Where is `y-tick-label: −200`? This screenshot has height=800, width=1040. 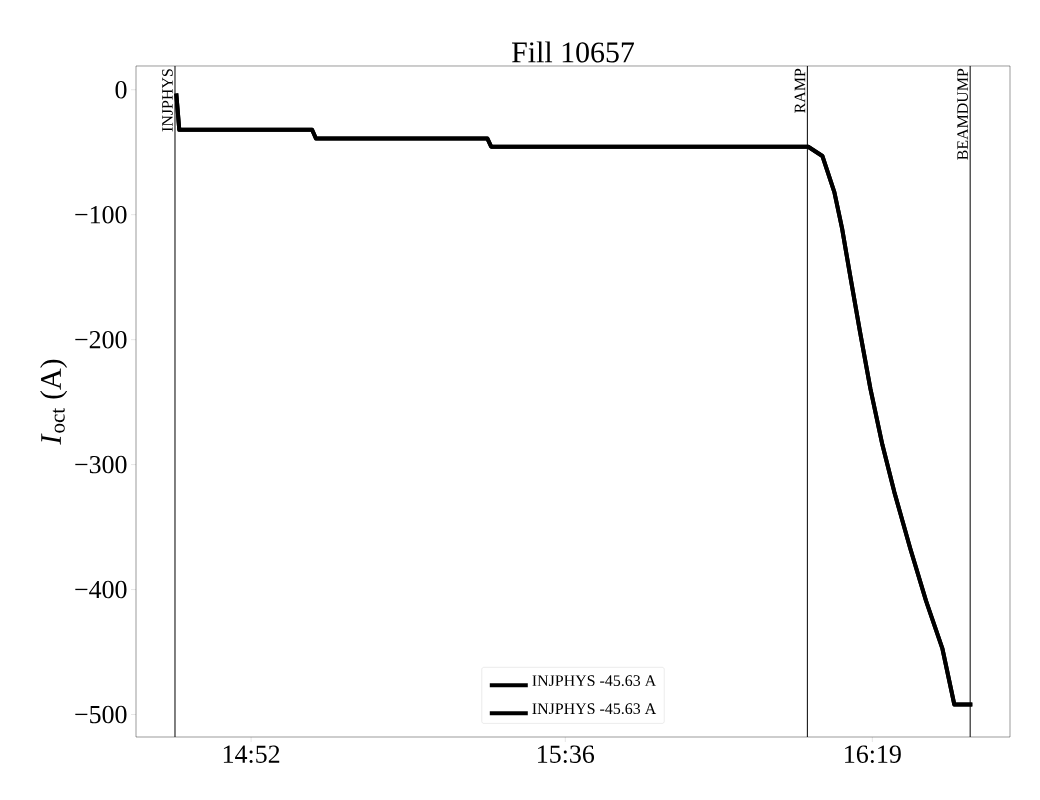
y-tick-label: −200 is located at coordinates (101, 339).